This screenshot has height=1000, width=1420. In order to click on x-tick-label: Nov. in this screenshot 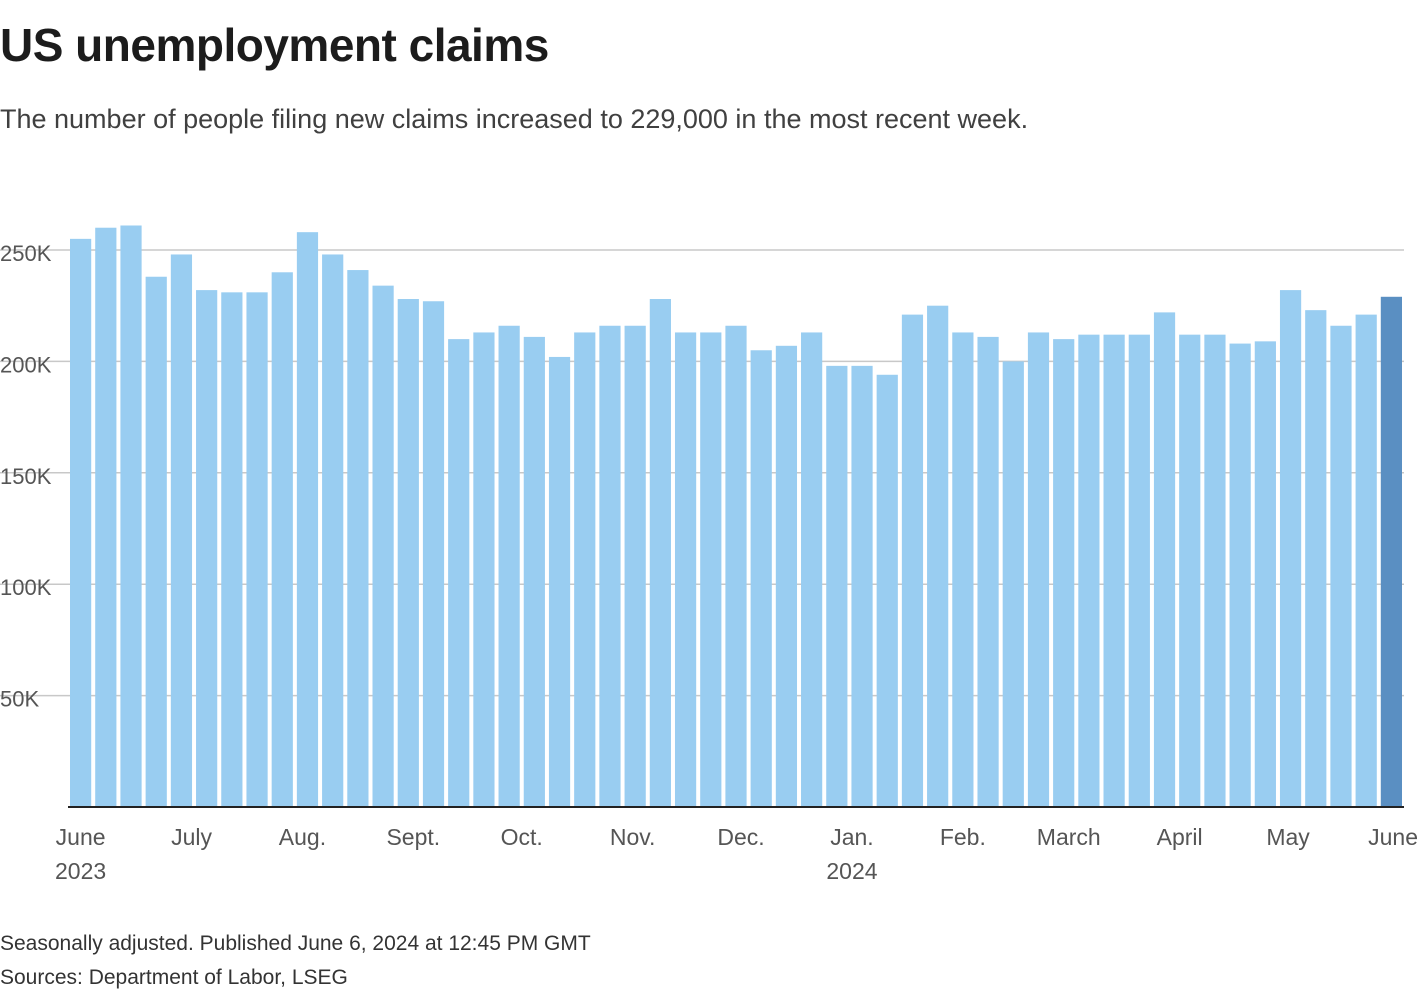, I will do `click(633, 837)`.